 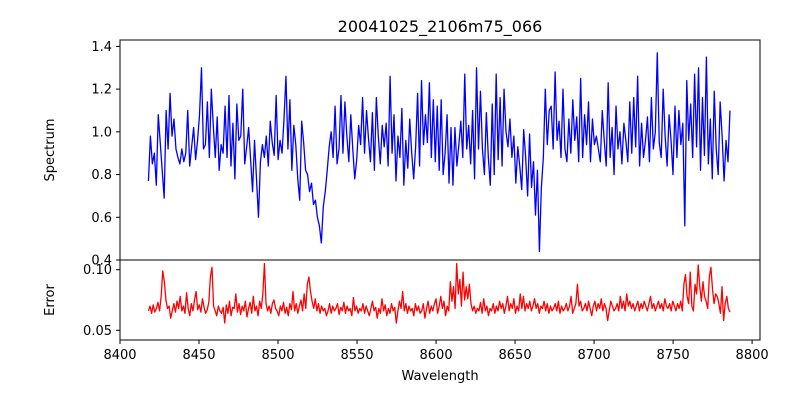 I want to click on y-tick-label: 1.4, so click(x=101, y=47).